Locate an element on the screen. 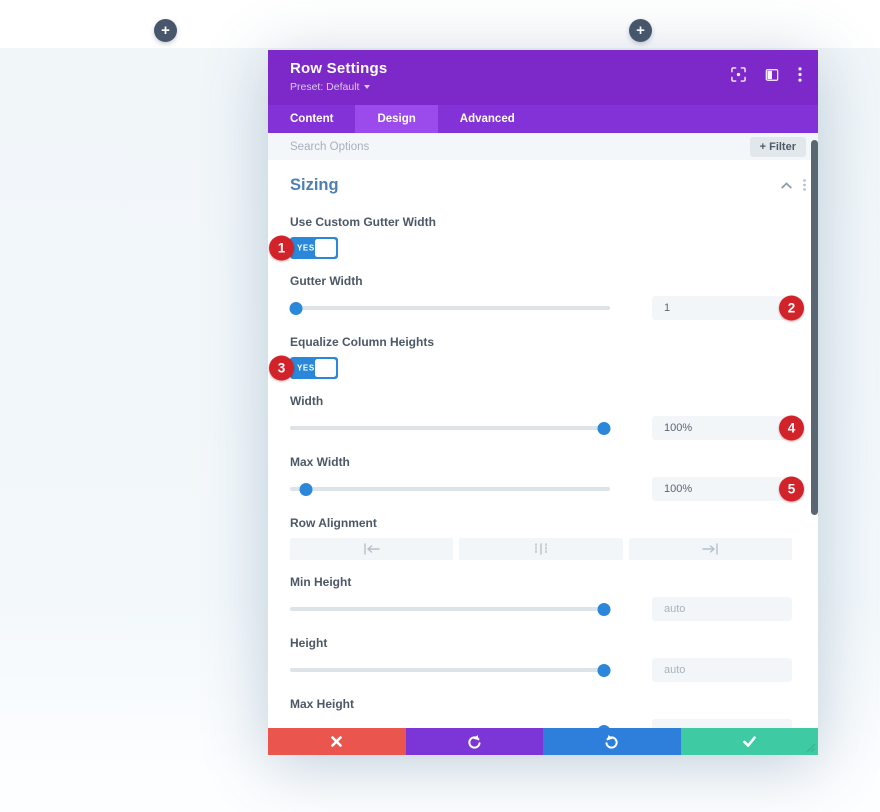 This screenshot has width=880, height=812. field-max-width: Max Width 5 is located at coordinates (547, 478).